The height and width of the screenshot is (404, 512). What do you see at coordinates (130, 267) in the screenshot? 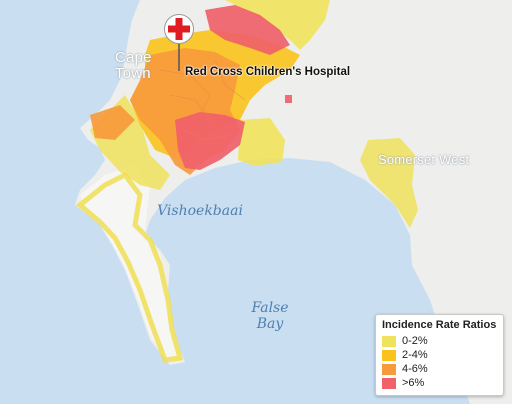
I see `region-low-peninsula` at bounding box center [130, 267].